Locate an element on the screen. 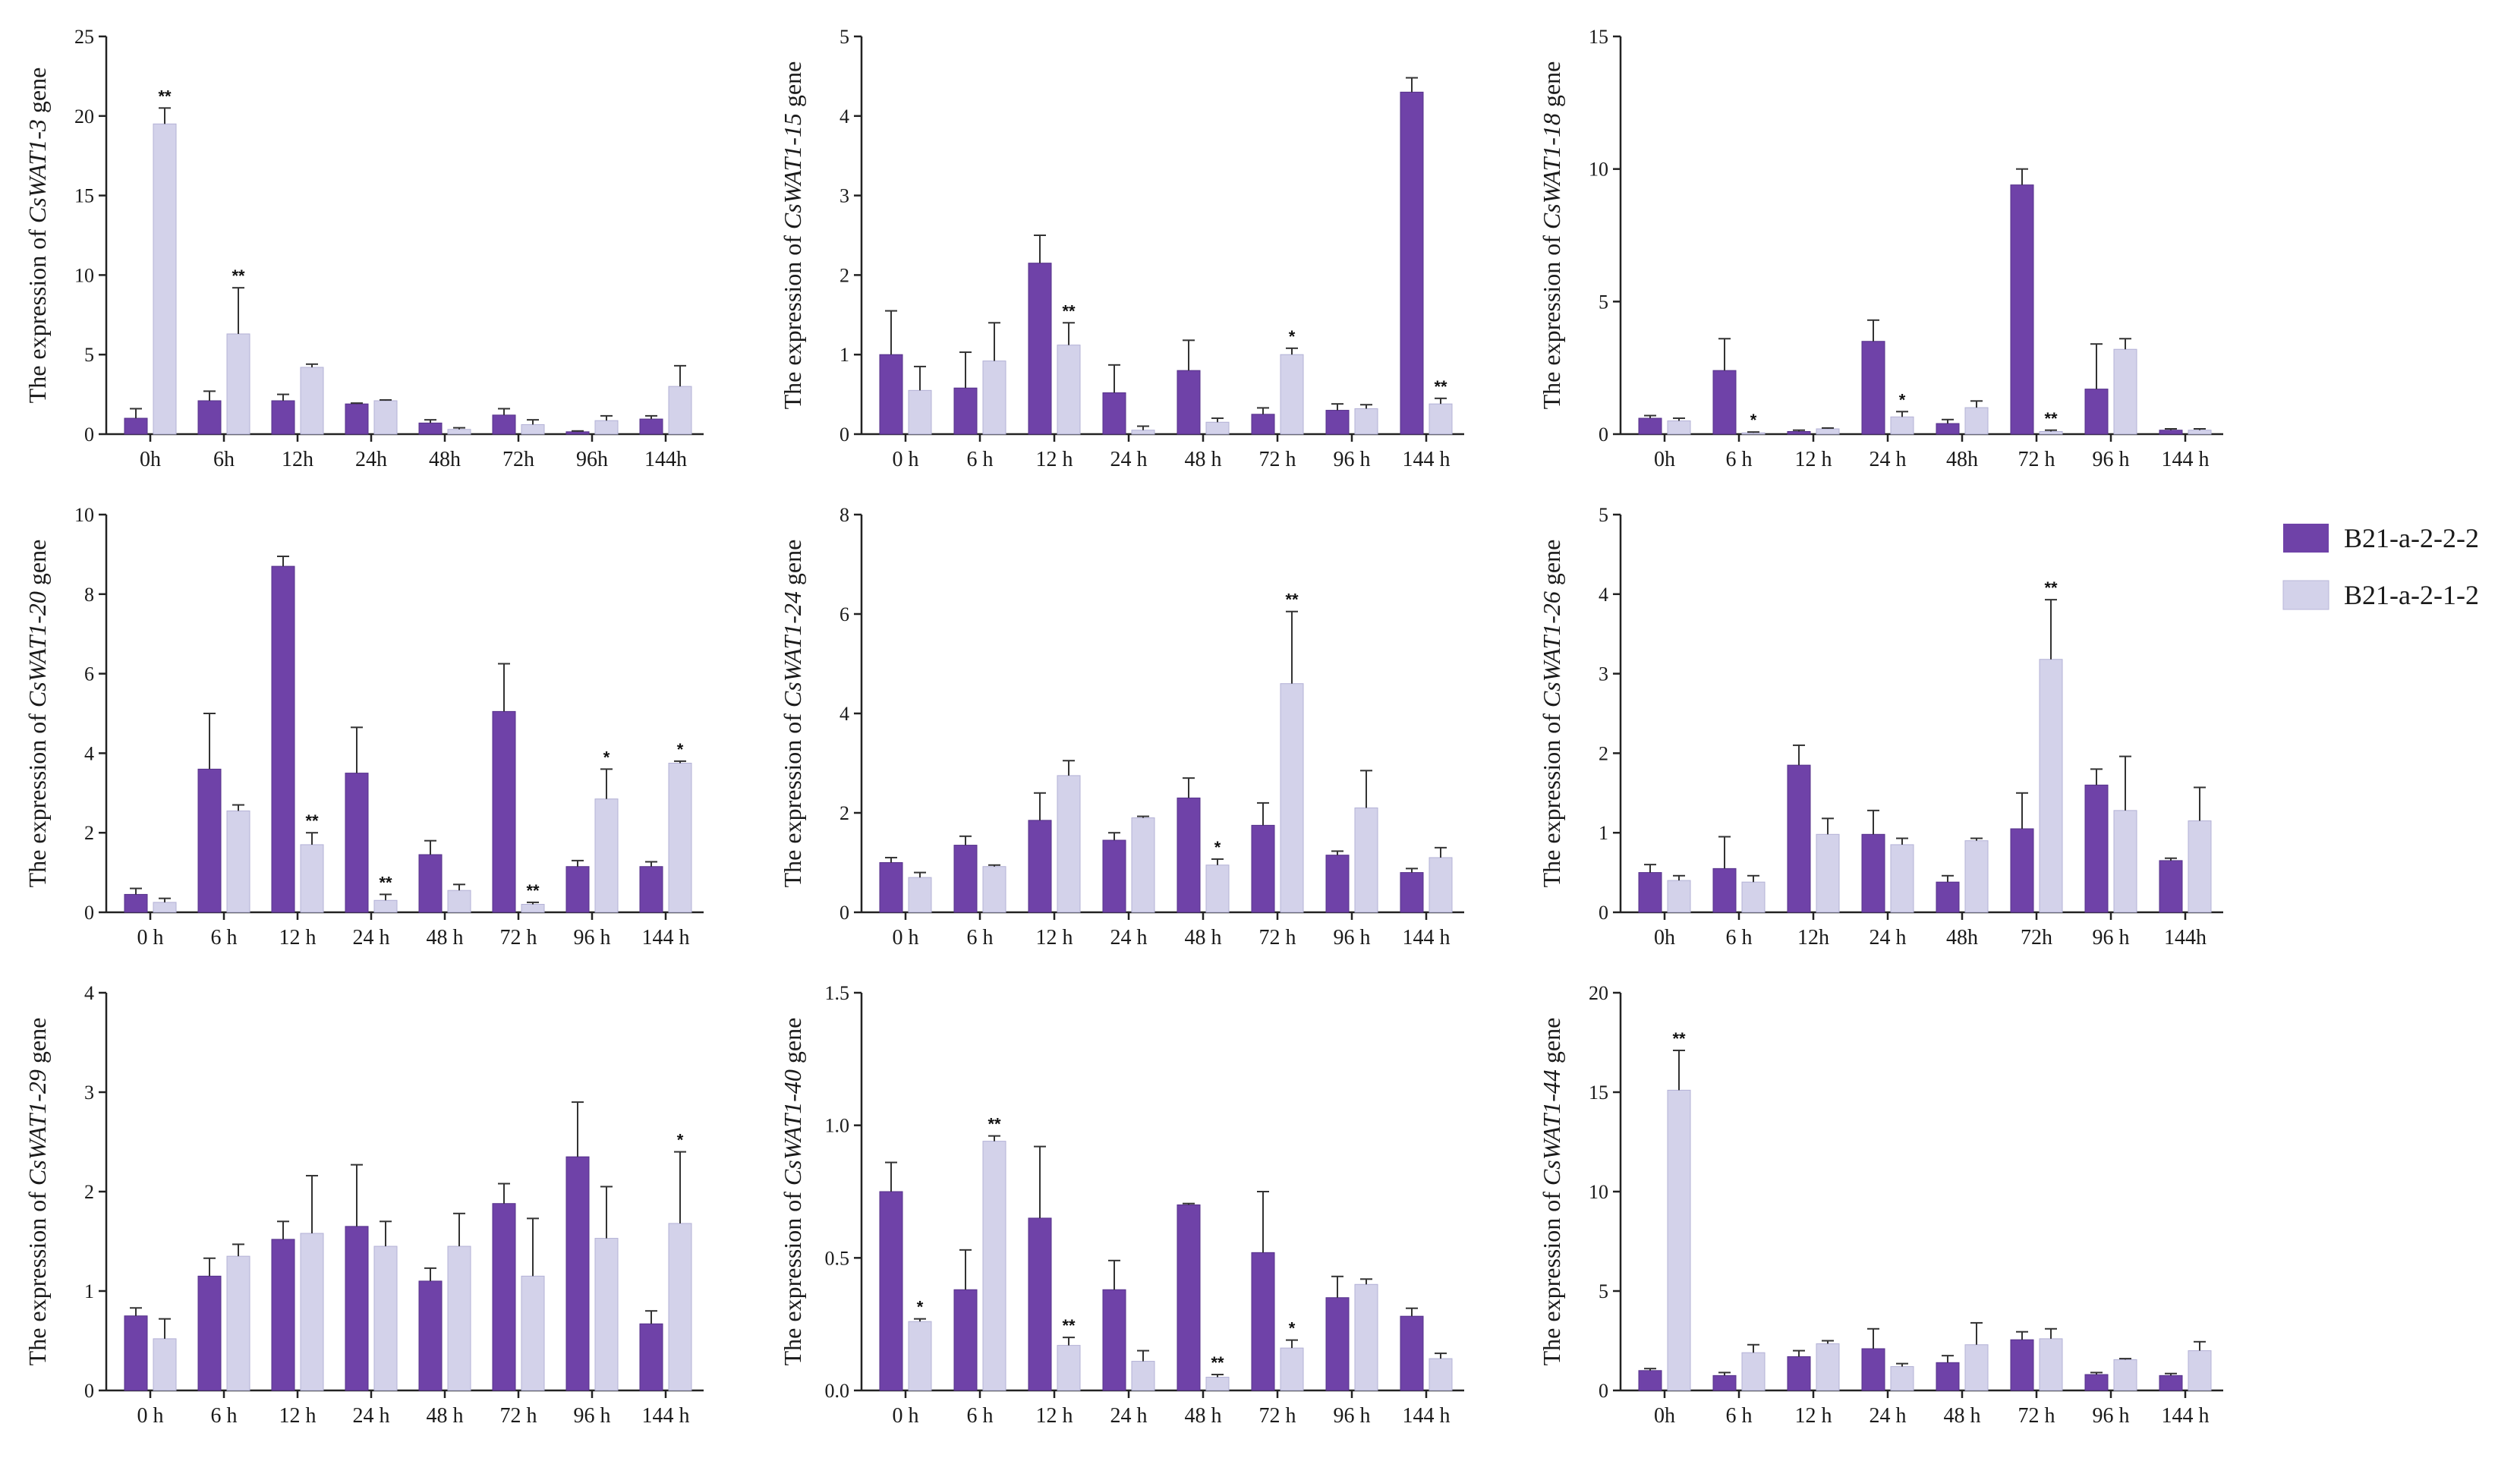 This screenshot has width=2520, height=1458. x-tick-label: 144h is located at coordinates (665, 459).